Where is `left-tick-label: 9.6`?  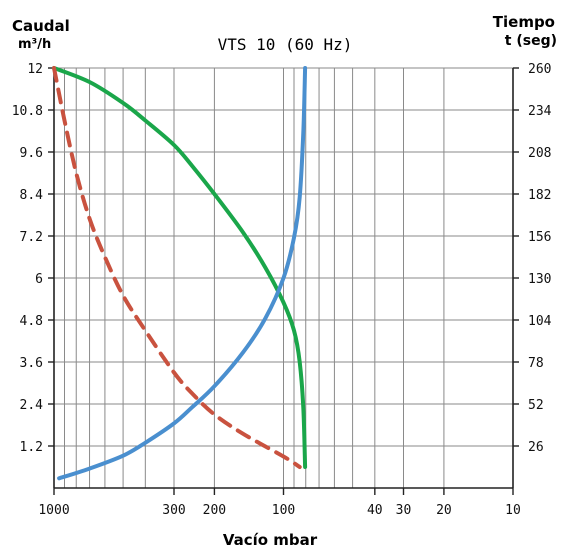 left-tick-label: 9.6 is located at coordinates (31, 153).